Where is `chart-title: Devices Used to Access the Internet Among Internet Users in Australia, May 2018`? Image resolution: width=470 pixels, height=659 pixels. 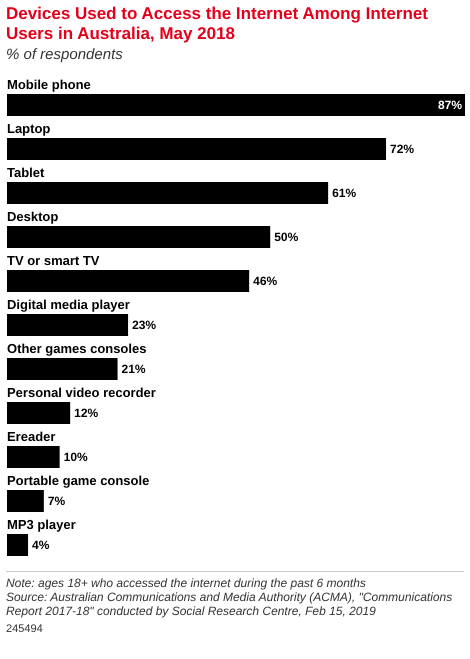 chart-title: Devices Used to Access the Internet Among Internet Users in Australia, May 2018 is located at coordinates (217, 24).